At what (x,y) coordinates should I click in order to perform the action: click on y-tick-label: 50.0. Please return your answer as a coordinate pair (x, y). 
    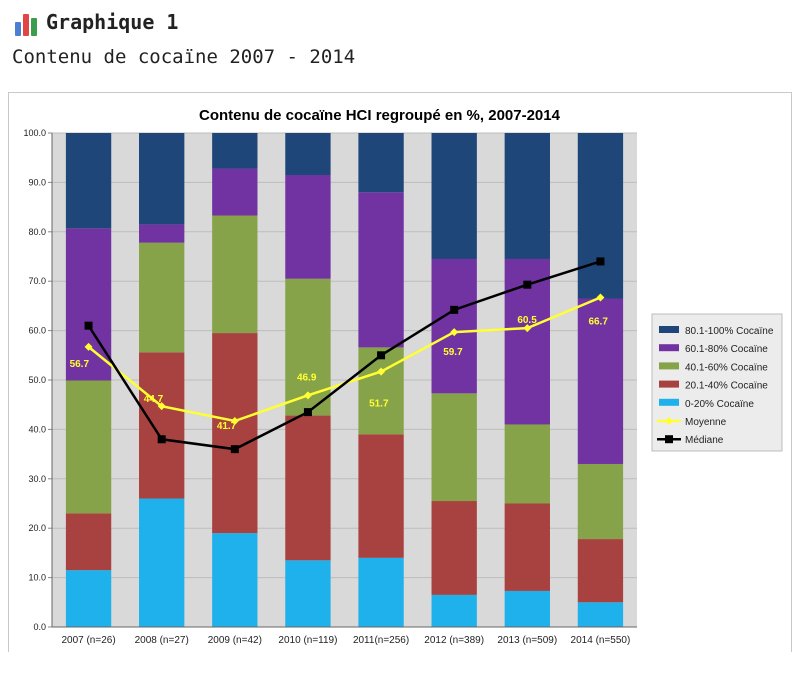
    Looking at the image, I should click on (37, 380).